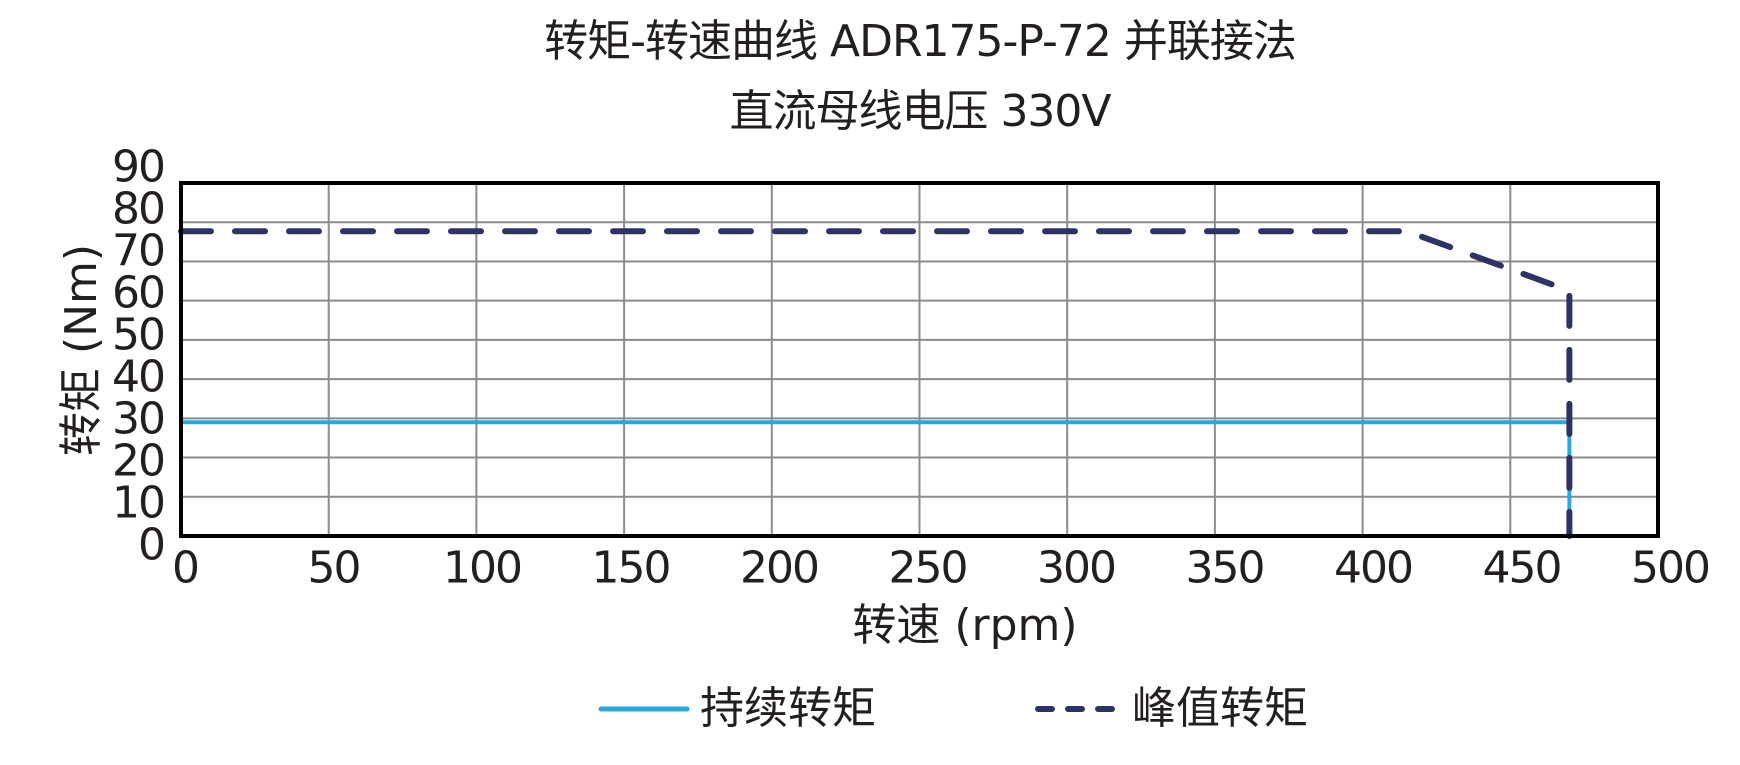 This screenshot has height=765, width=1740. Describe the element at coordinates (151, 545) in the screenshot. I see `y-tick-label: 0` at that location.